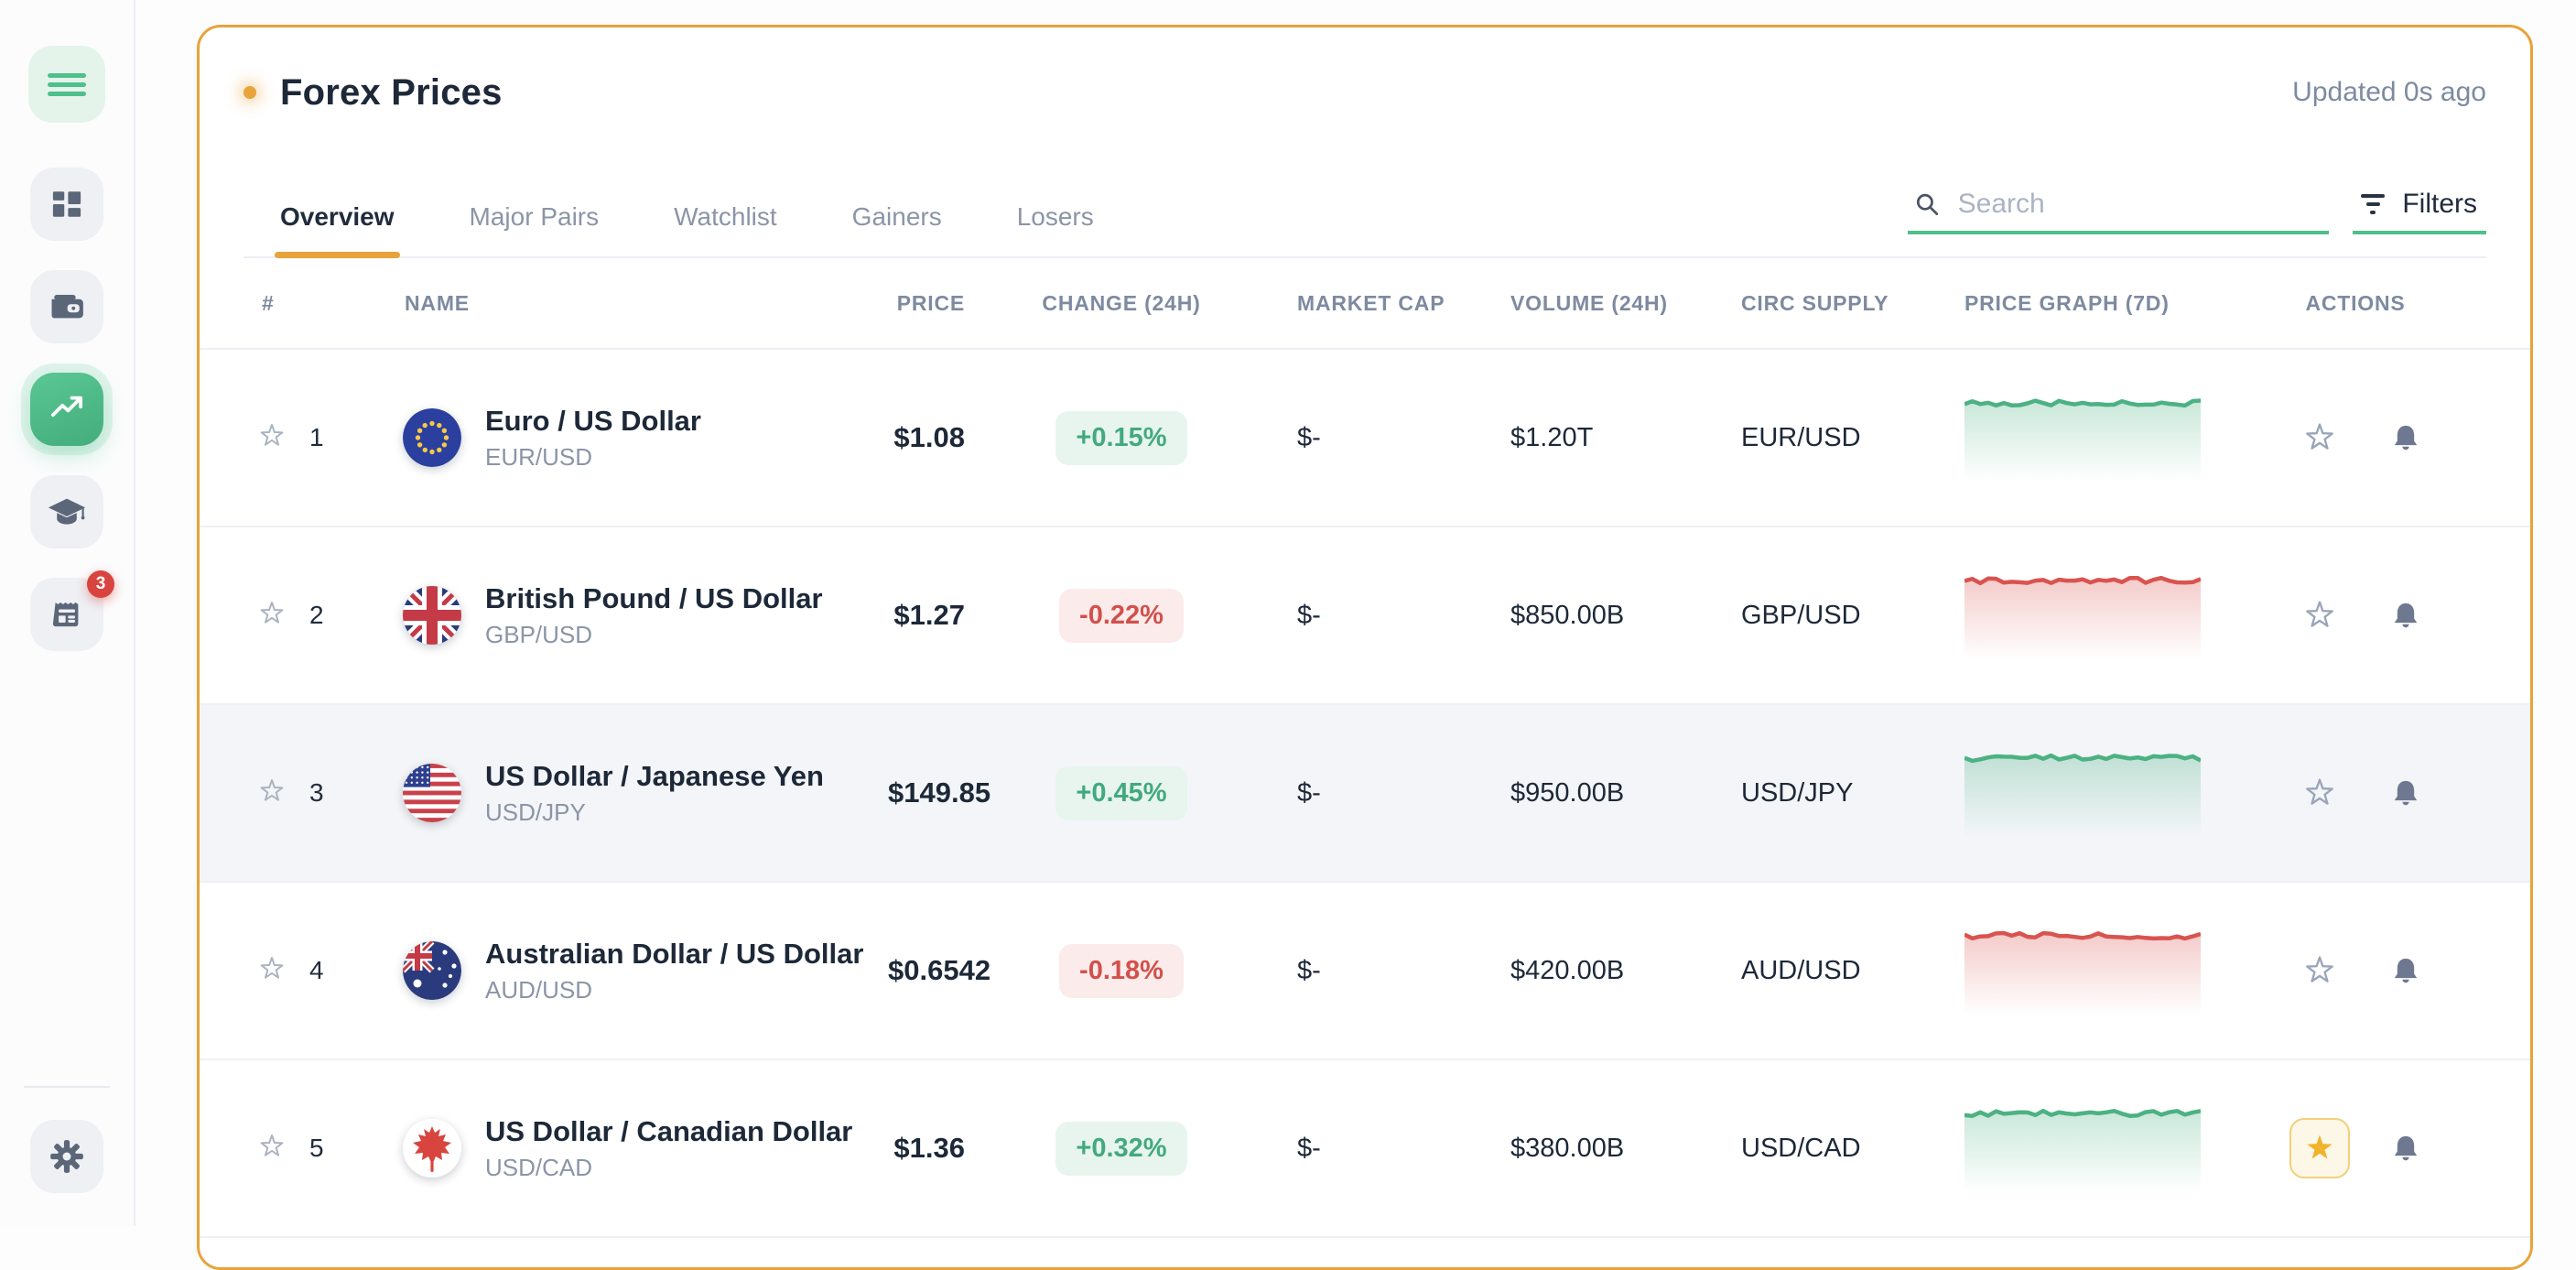 Image resolution: width=2576 pixels, height=1270 pixels. I want to click on flag-us-icon, so click(432, 793).